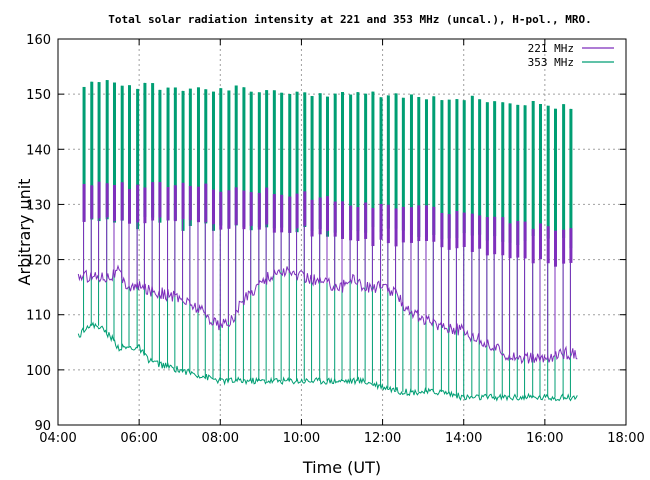 The height and width of the screenshot is (480, 650). I want to click on y-tick-label: 90, so click(42, 426).